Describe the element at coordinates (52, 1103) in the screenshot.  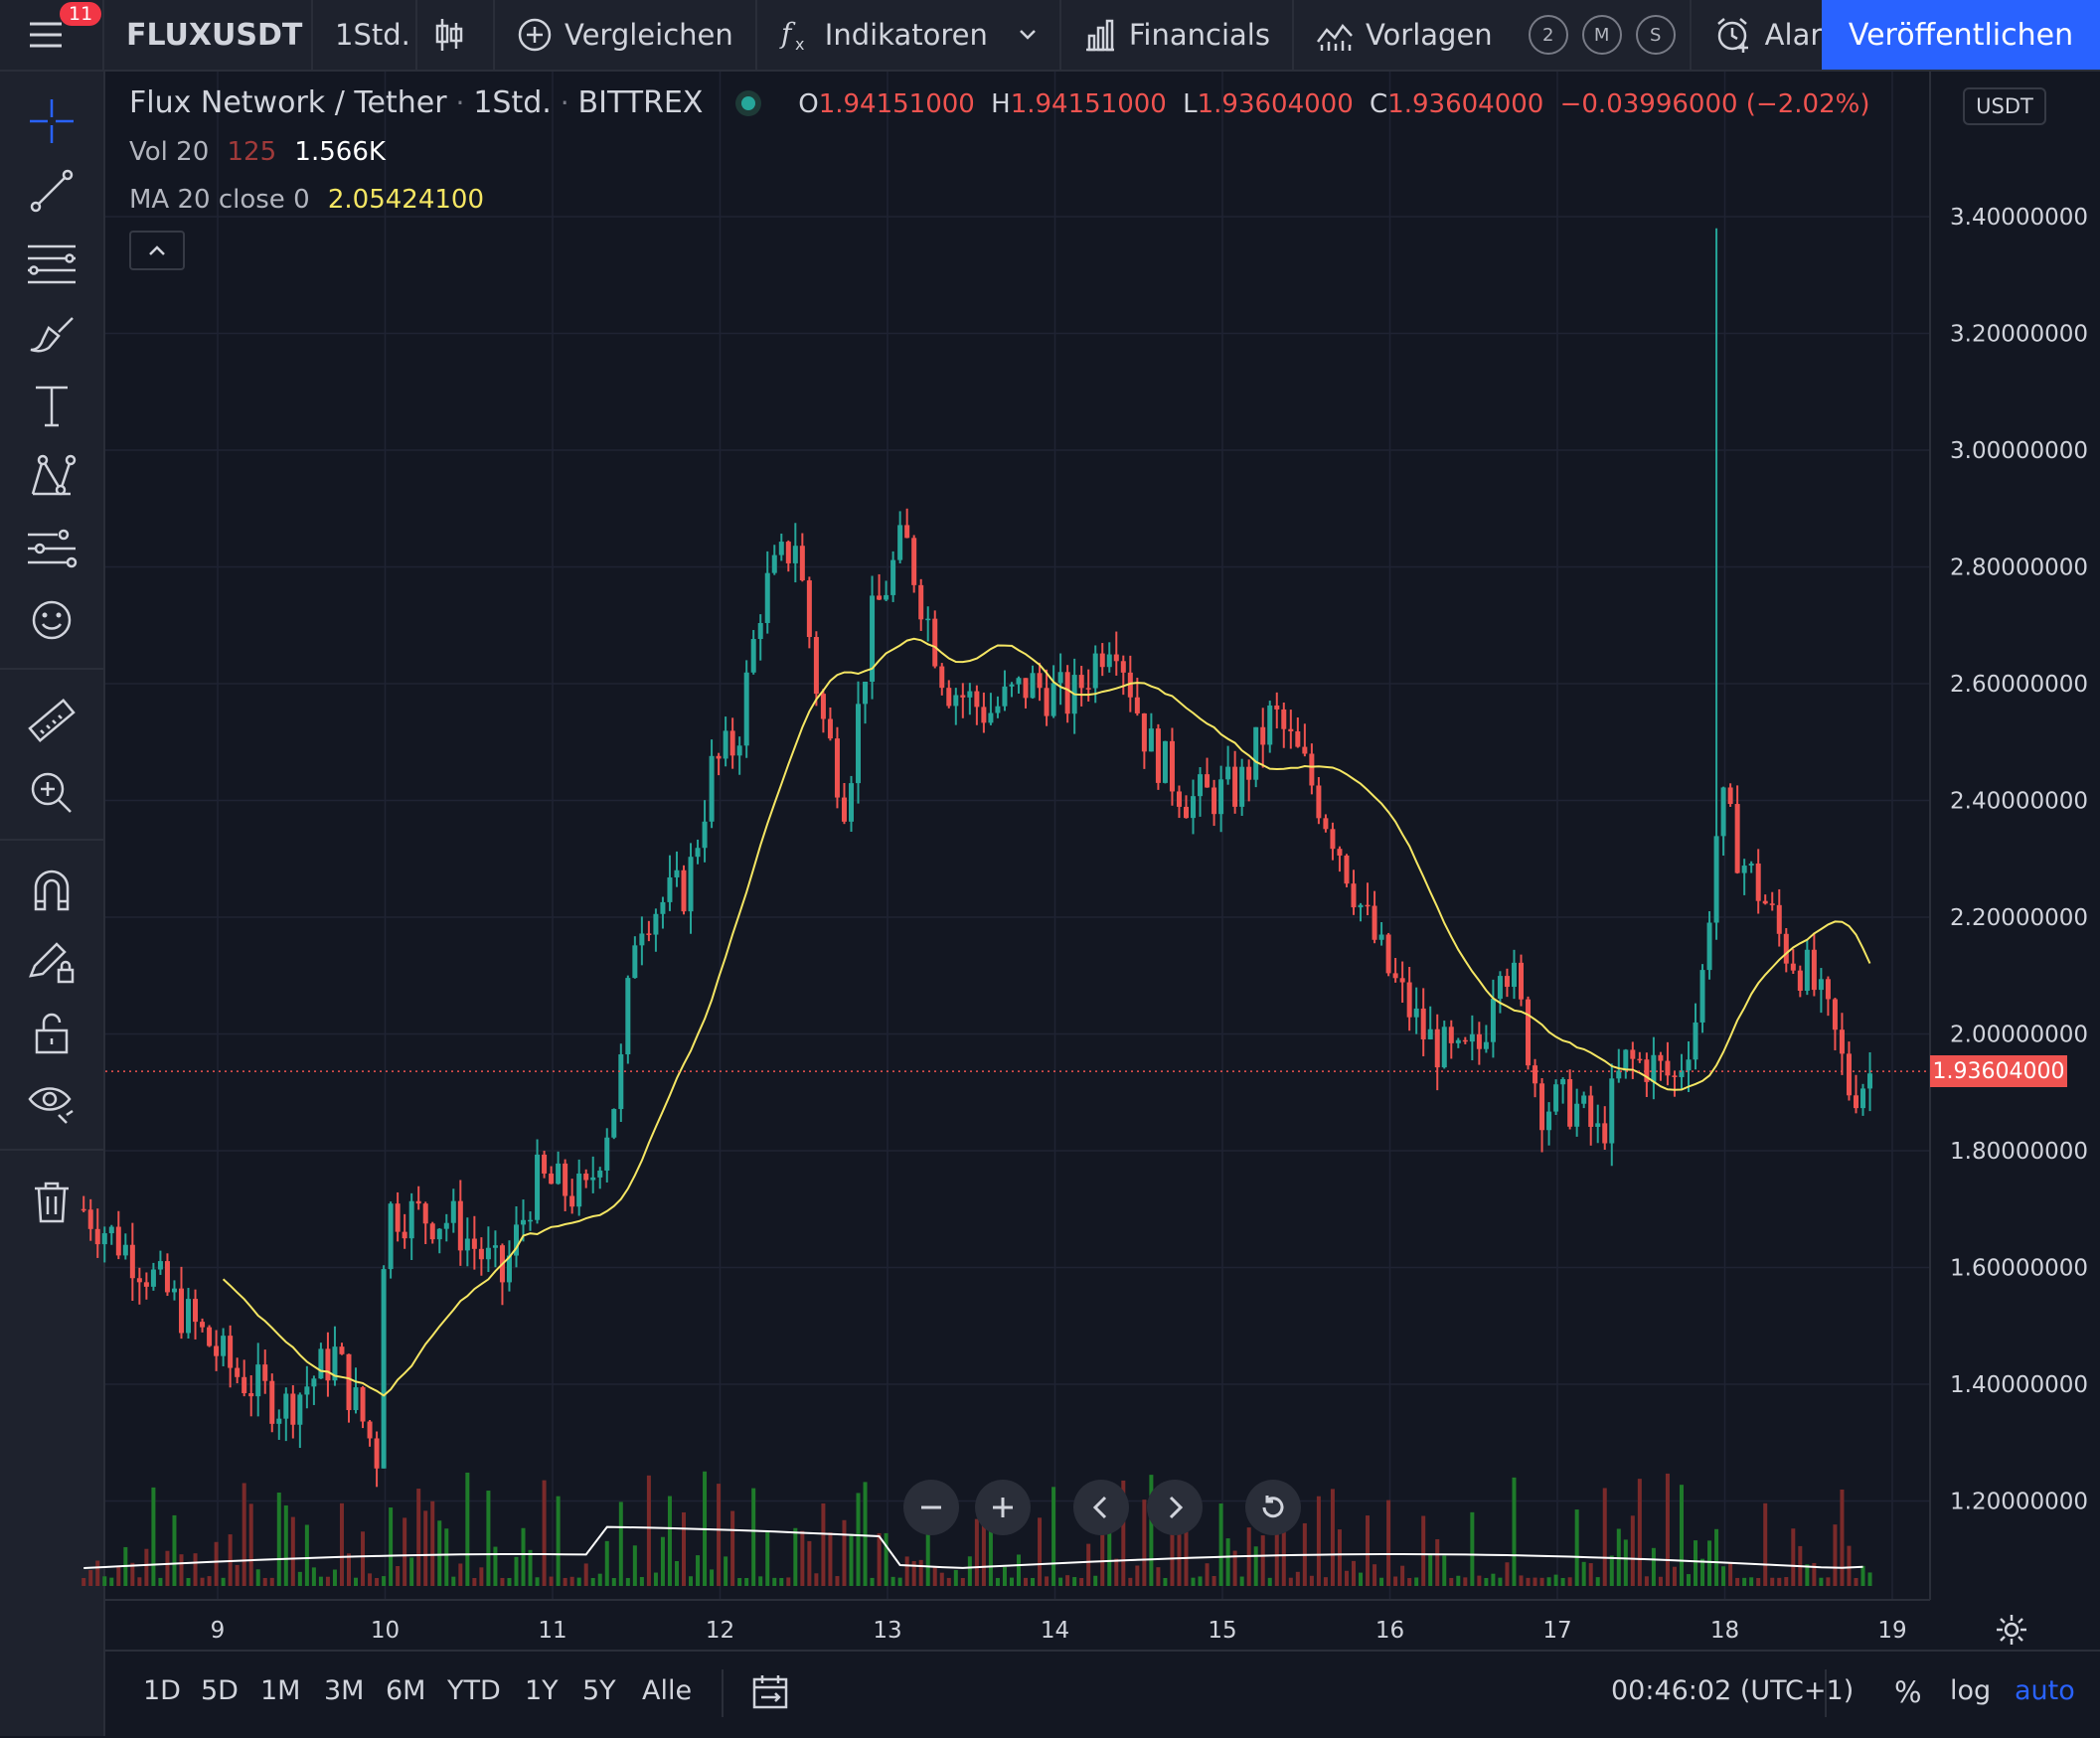
I see `visibility-tool` at that location.